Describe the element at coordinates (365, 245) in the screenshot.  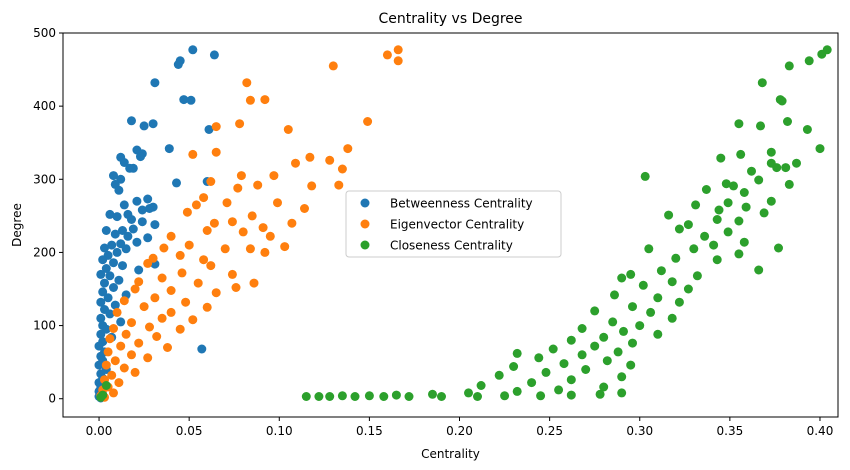
I see `legend-marker-closeness` at that location.